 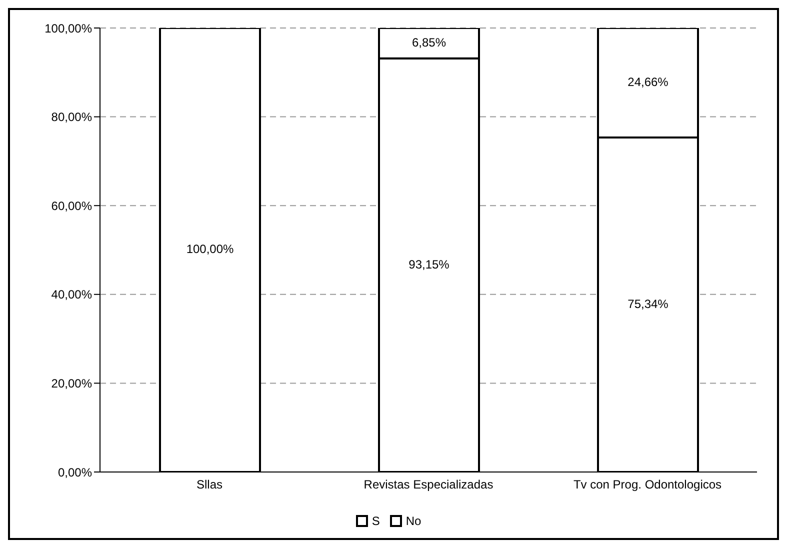 What do you see at coordinates (71, 205) in the screenshot?
I see `y-tick-label: 60,00%` at bounding box center [71, 205].